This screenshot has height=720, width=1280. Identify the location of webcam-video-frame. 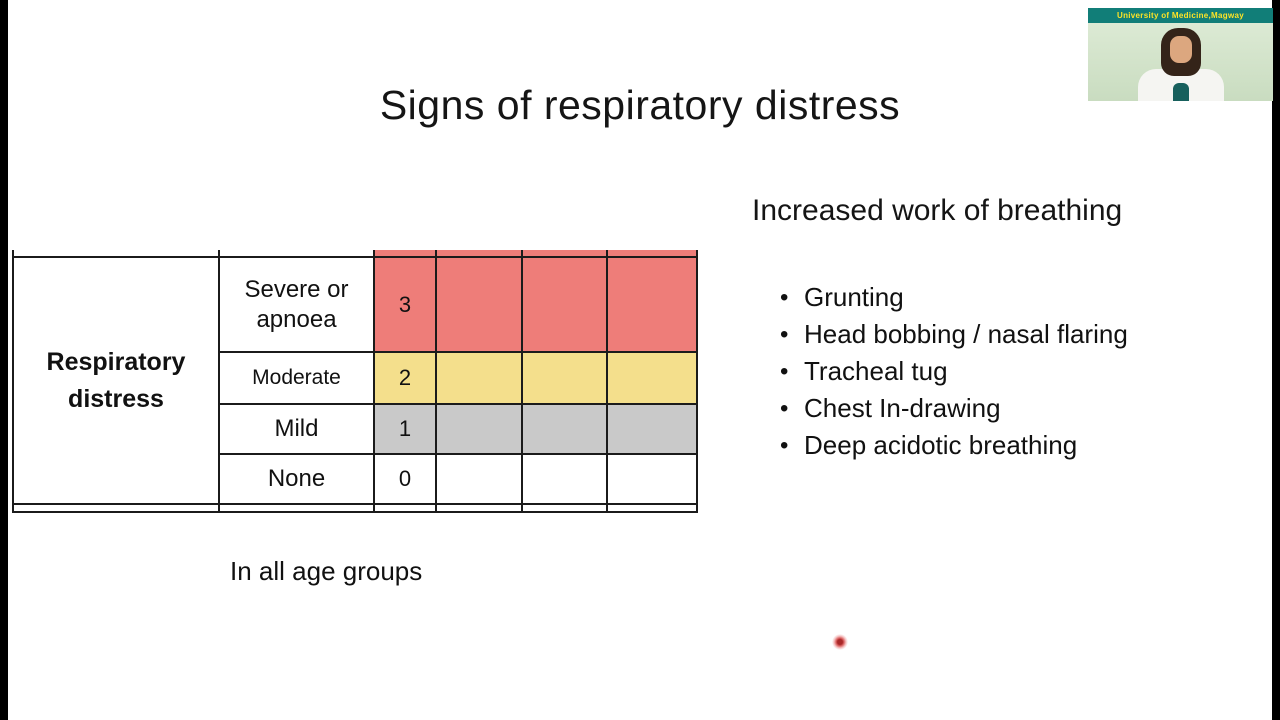
(1180, 62).